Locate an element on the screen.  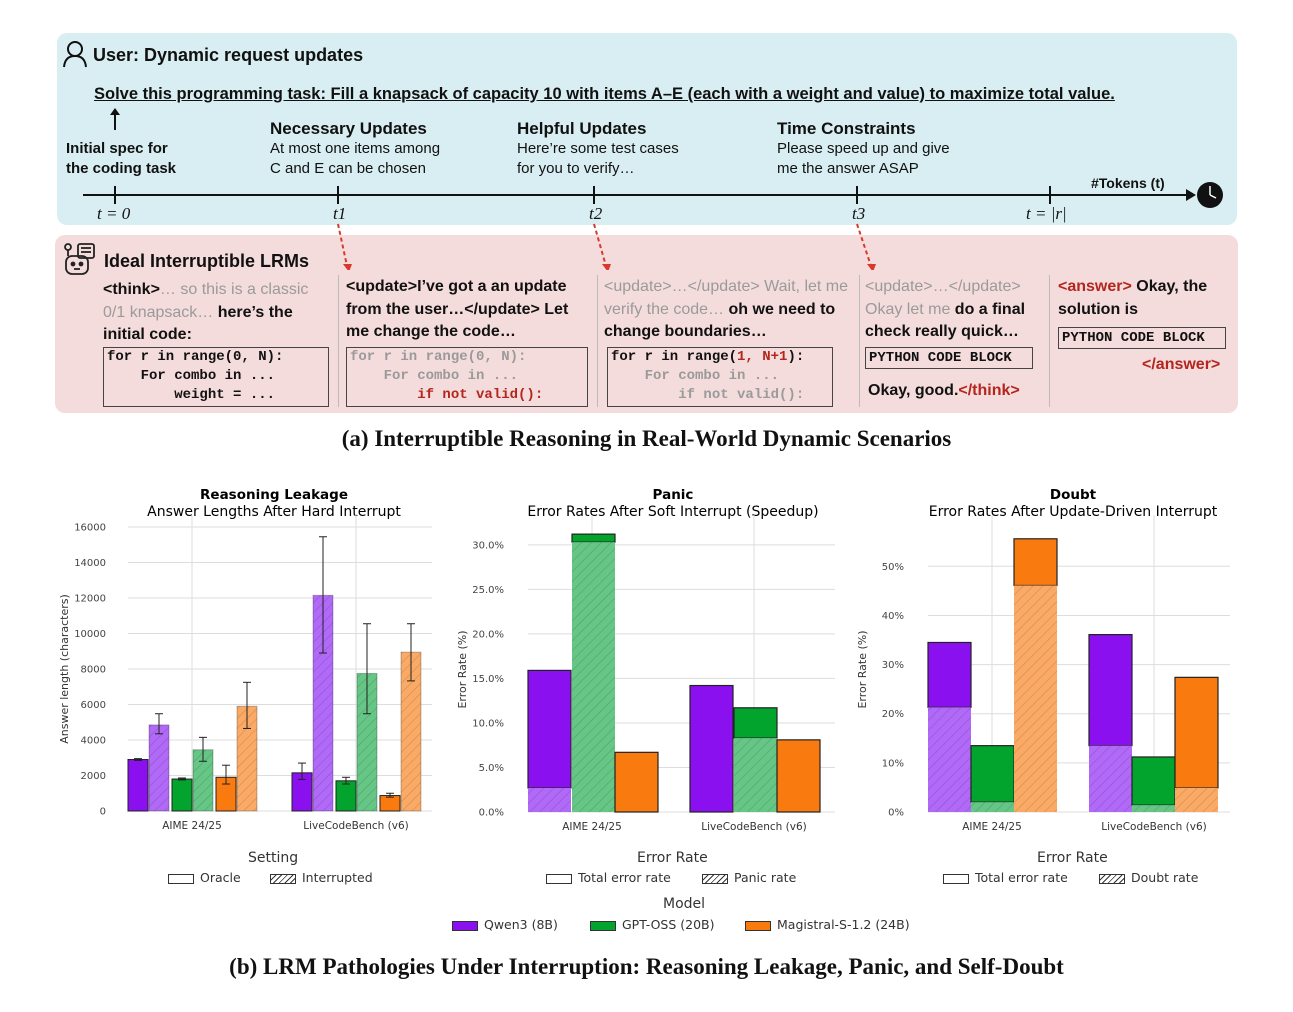
y-axis-label: Error Rate (%) is located at coordinates (862, 669).